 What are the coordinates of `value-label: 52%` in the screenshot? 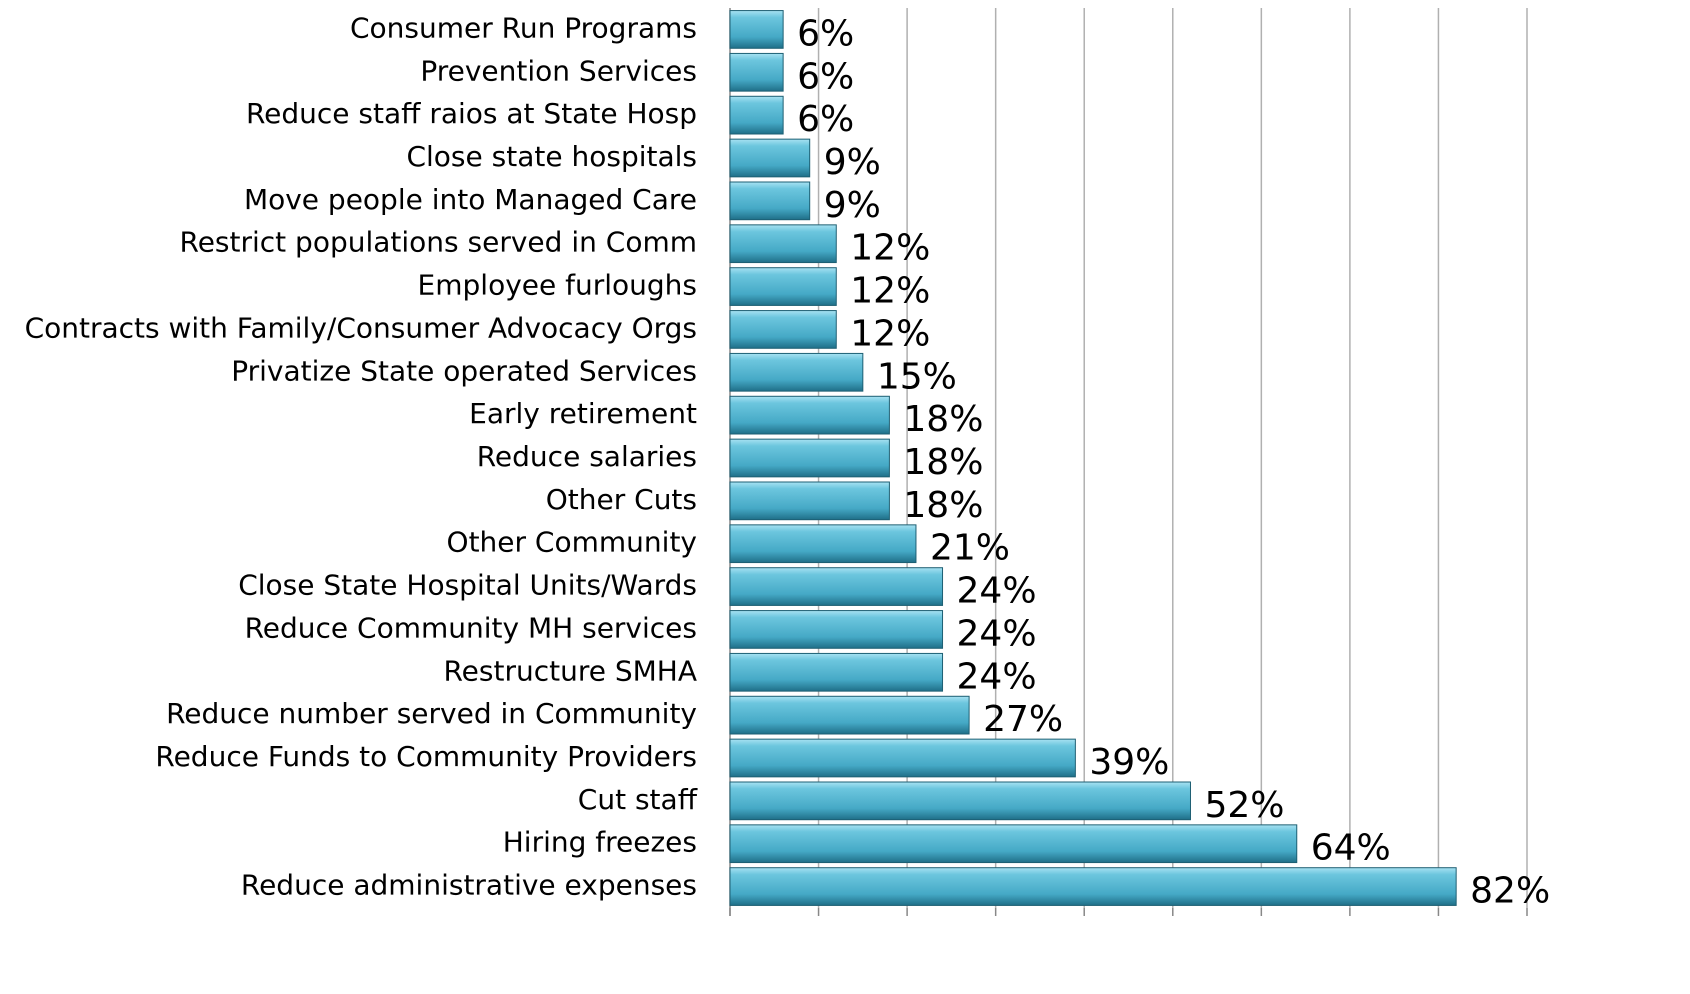 It's located at (1244, 805).